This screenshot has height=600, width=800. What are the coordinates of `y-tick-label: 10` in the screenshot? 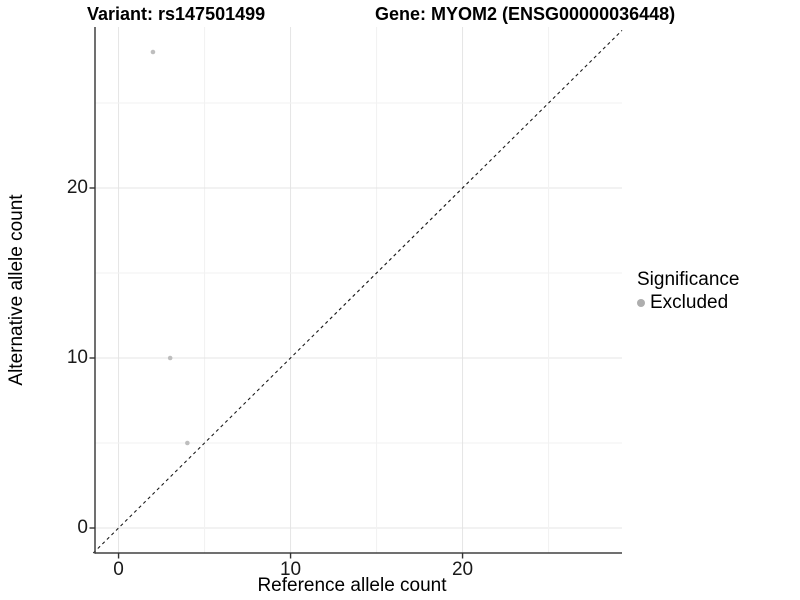 It's located at (77, 357).